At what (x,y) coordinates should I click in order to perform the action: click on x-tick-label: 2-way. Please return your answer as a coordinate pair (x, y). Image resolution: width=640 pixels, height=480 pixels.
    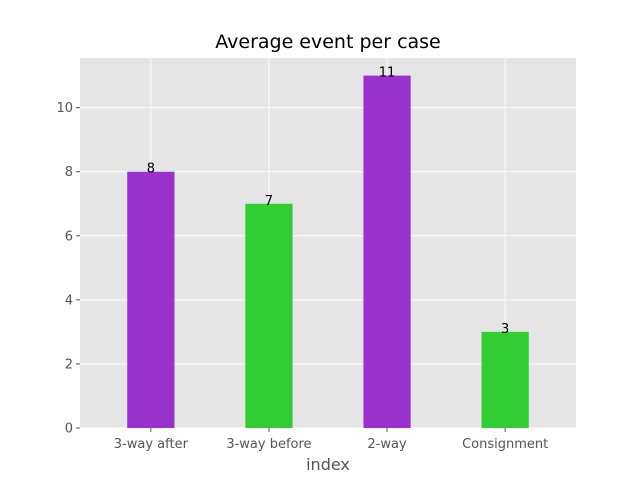
    Looking at the image, I should click on (387, 444).